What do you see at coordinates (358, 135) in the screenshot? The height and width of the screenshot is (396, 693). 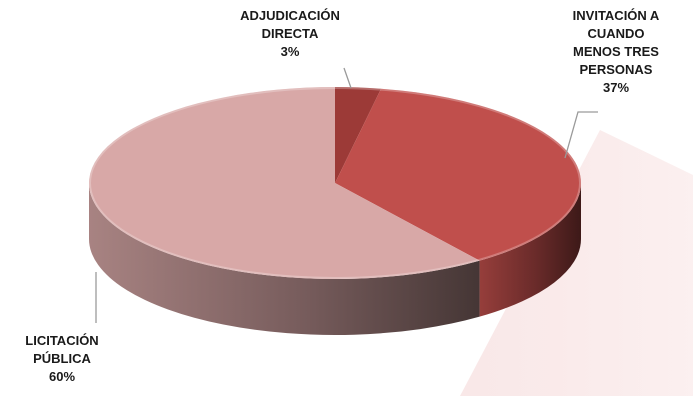 I see `pie-slice-adjudicacion-directa` at bounding box center [358, 135].